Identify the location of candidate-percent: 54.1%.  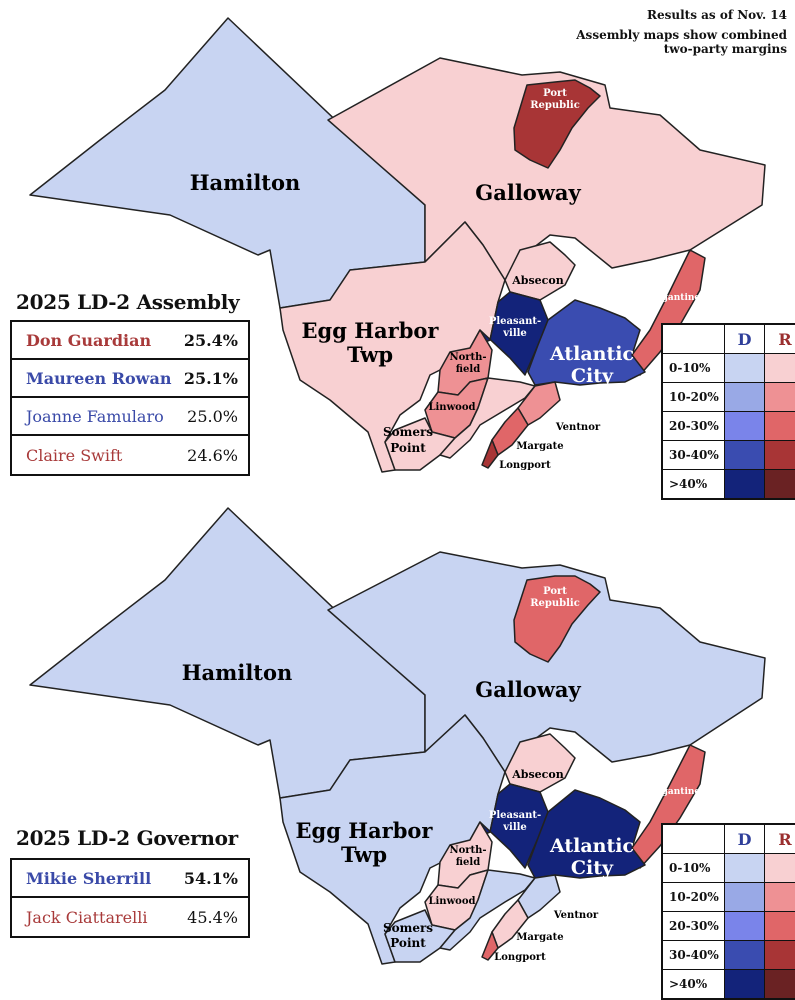
(210, 878).